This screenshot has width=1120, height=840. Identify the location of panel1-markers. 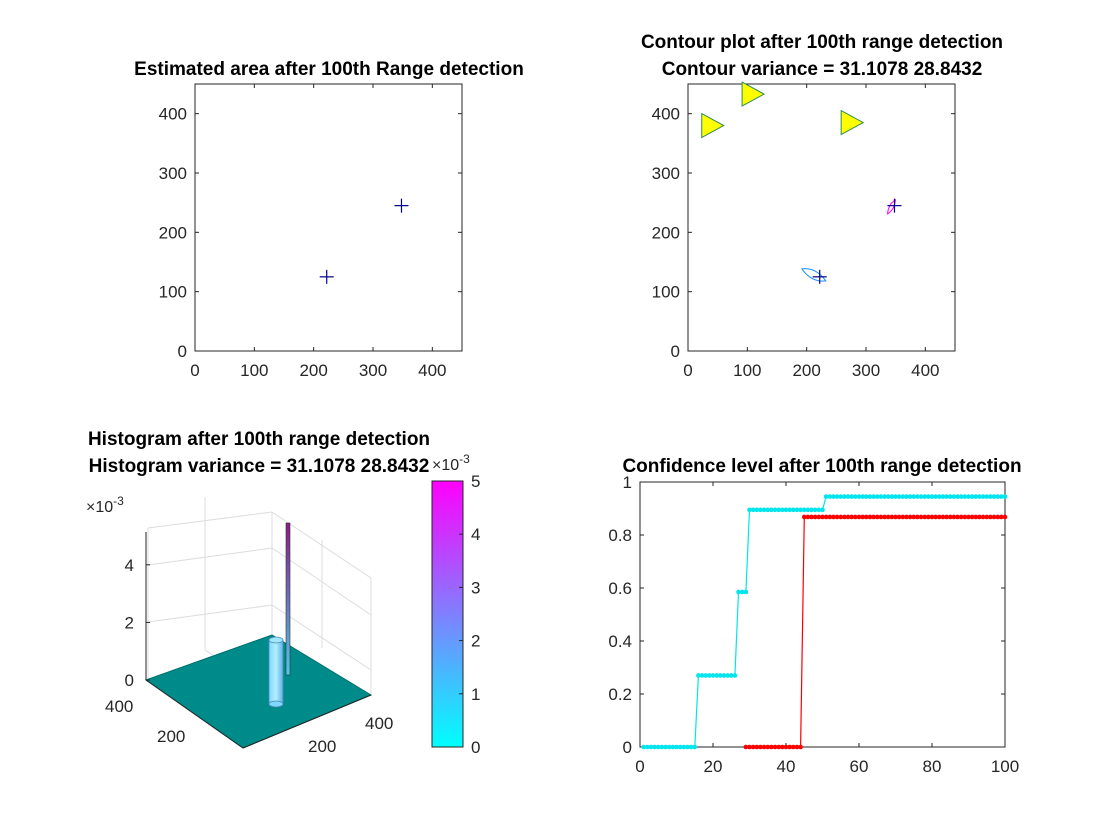
(364, 241).